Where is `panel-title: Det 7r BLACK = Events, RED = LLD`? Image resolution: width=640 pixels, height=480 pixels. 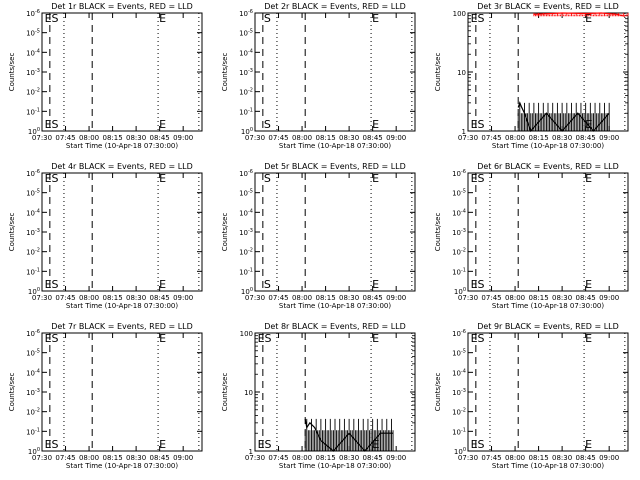
panel-title: Det 7r BLACK = Events, RED = LLD is located at coordinates (122, 326).